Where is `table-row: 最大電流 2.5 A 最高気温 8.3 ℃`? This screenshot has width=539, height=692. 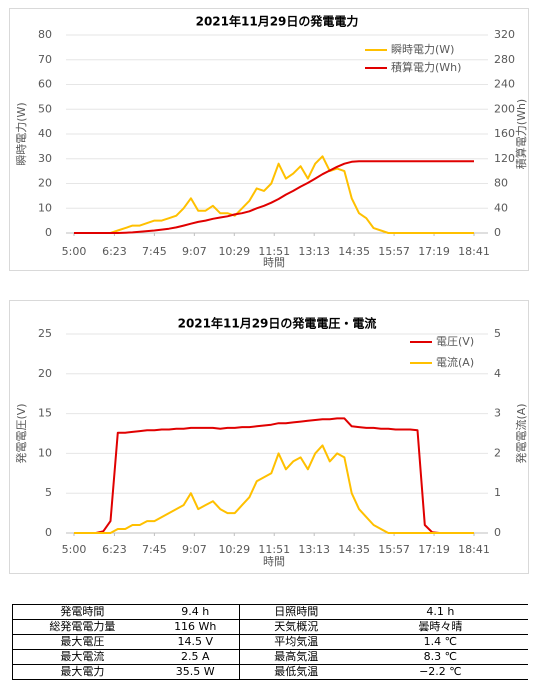 table-row: 最大電流 2.5 A 最高気温 8.3 ℃ is located at coordinates (269, 657).